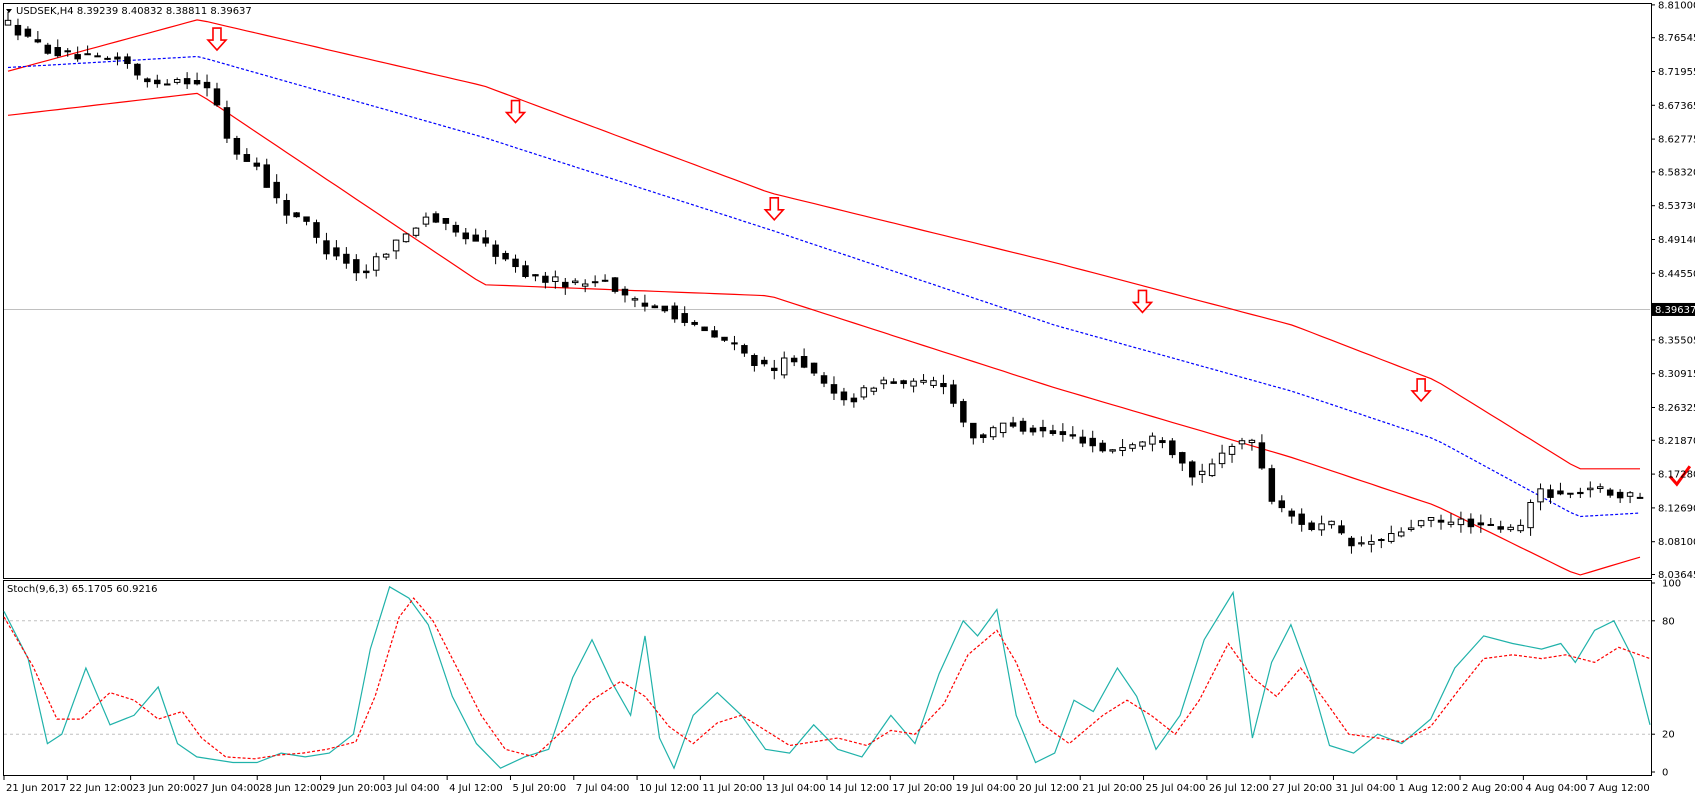  Describe the element at coordinates (986, 788) in the screenshot. I see `time-tick-label: 19 Jul 04:00` at that location.